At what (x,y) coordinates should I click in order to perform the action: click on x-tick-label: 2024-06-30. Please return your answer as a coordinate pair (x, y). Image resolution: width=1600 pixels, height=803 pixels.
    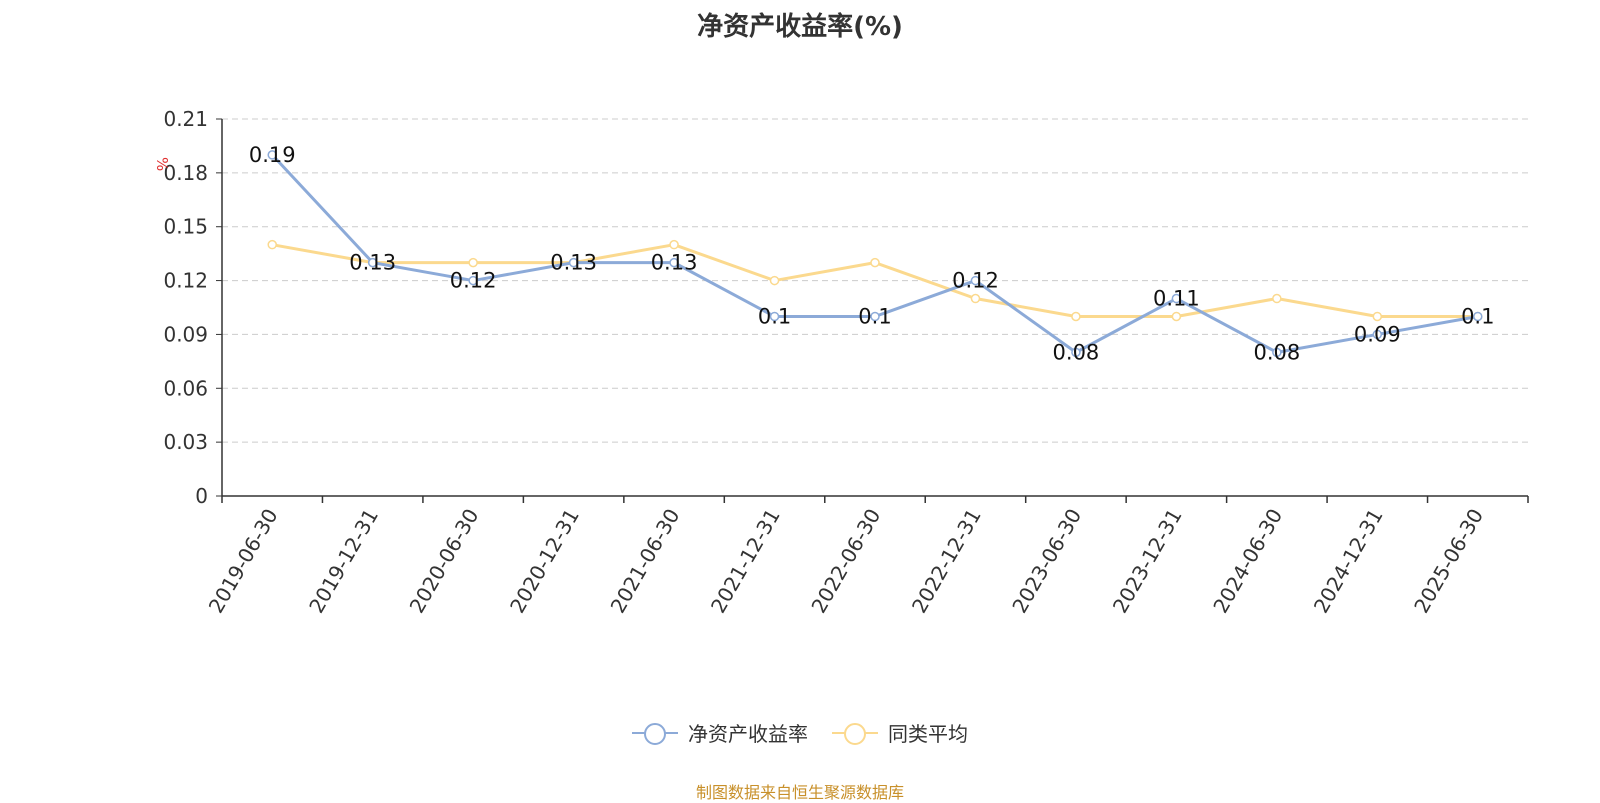
    Looking at the image, I should click on (1247, 561).